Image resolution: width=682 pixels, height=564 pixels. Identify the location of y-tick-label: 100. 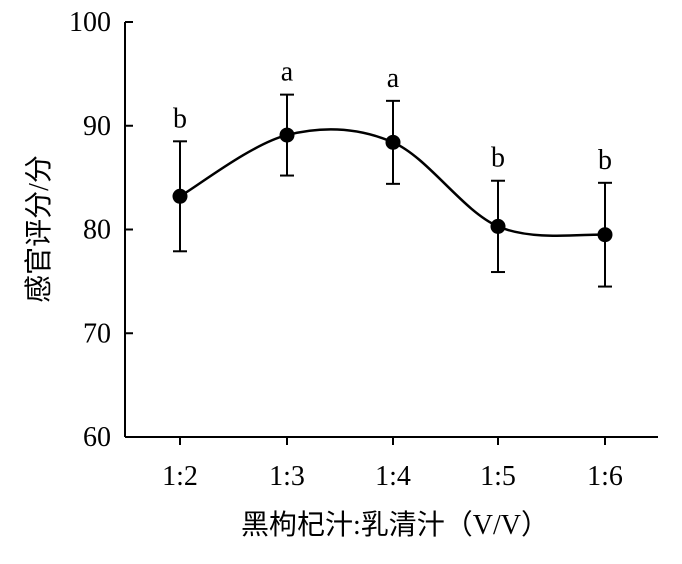
(90, 22).